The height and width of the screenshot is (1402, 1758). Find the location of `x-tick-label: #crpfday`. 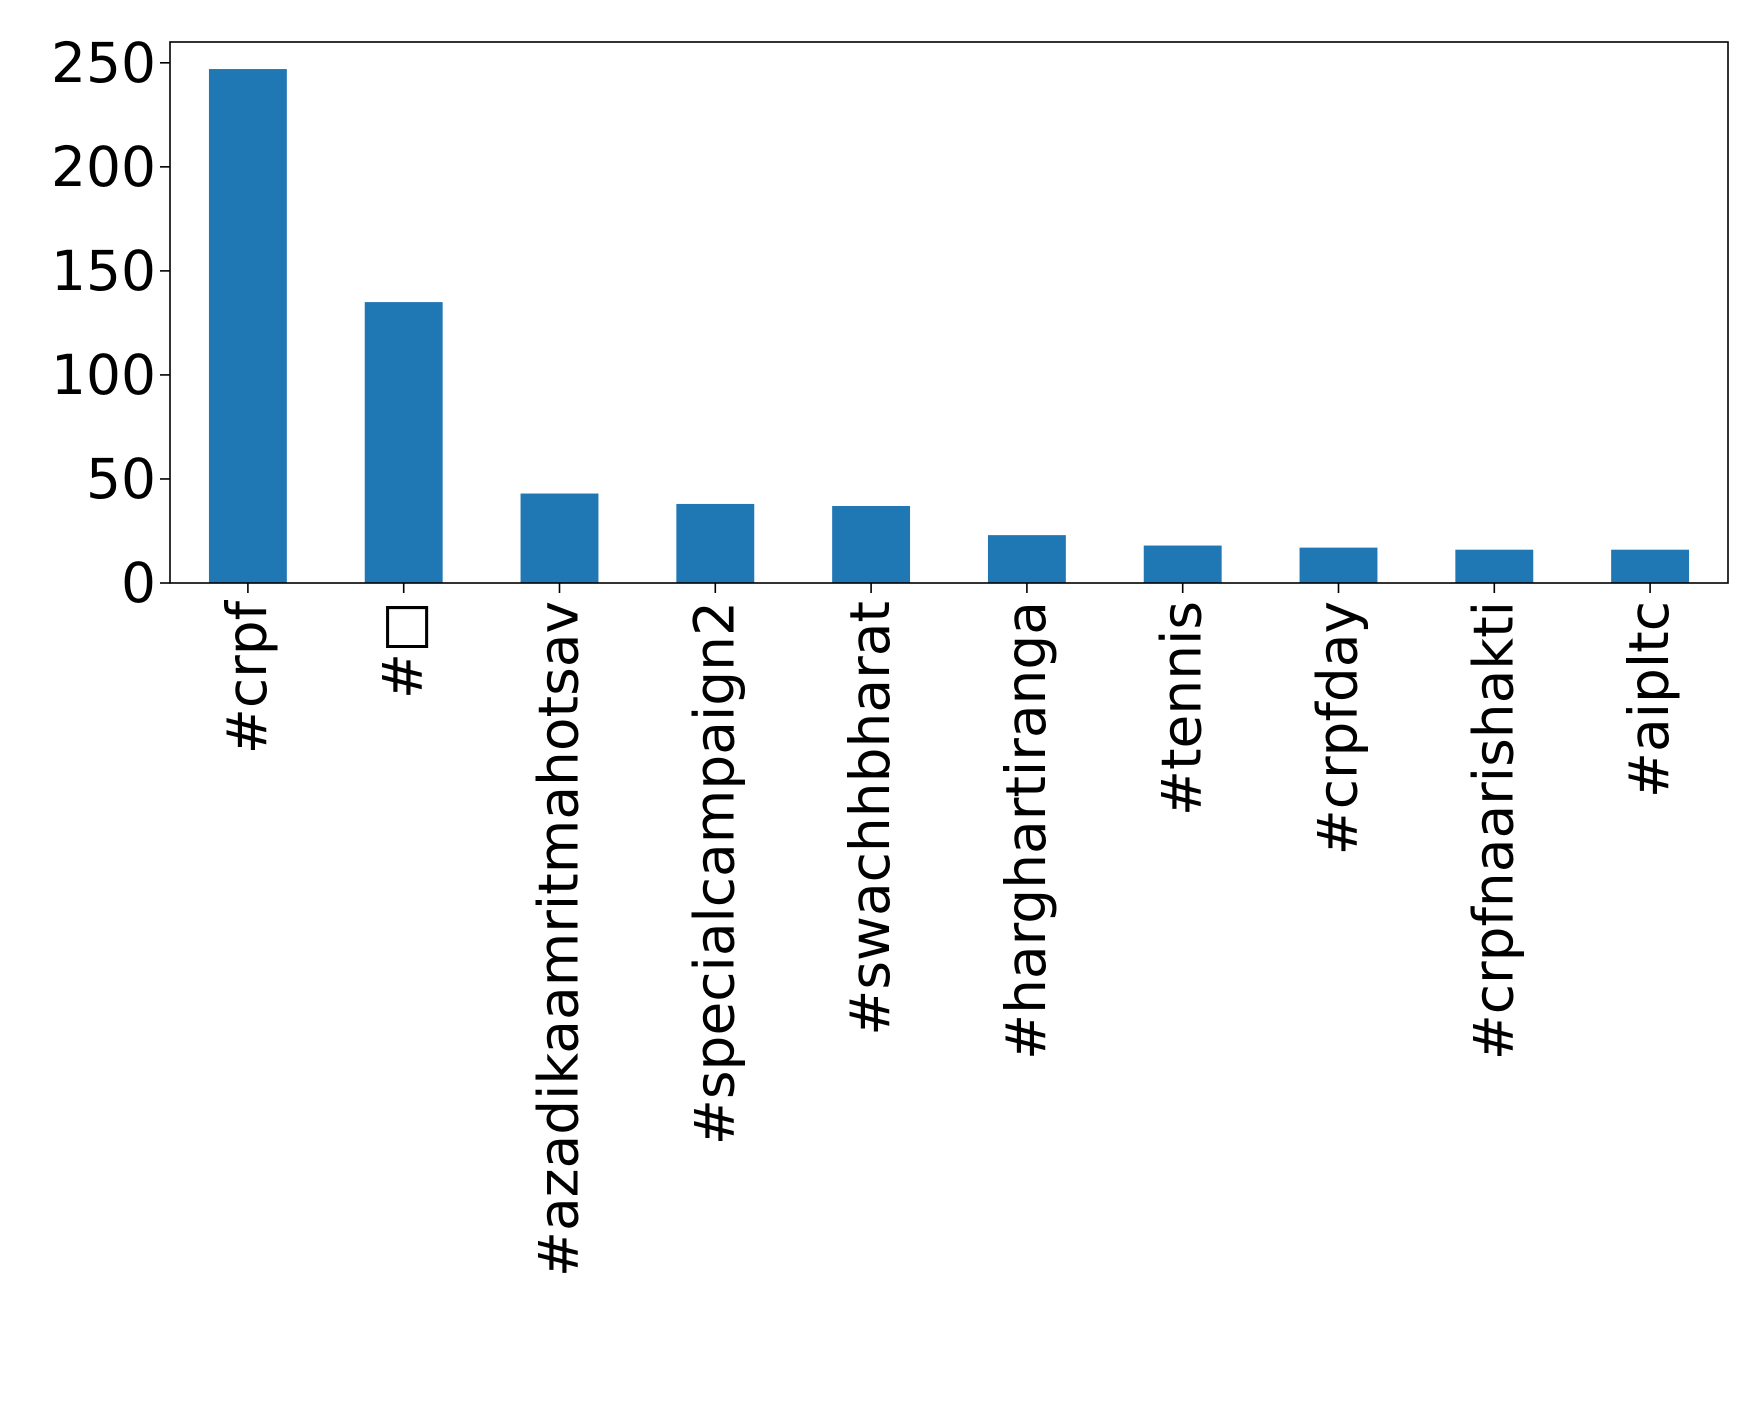

x-tick-label: #crpfday is located at coordinates (1338, 728).